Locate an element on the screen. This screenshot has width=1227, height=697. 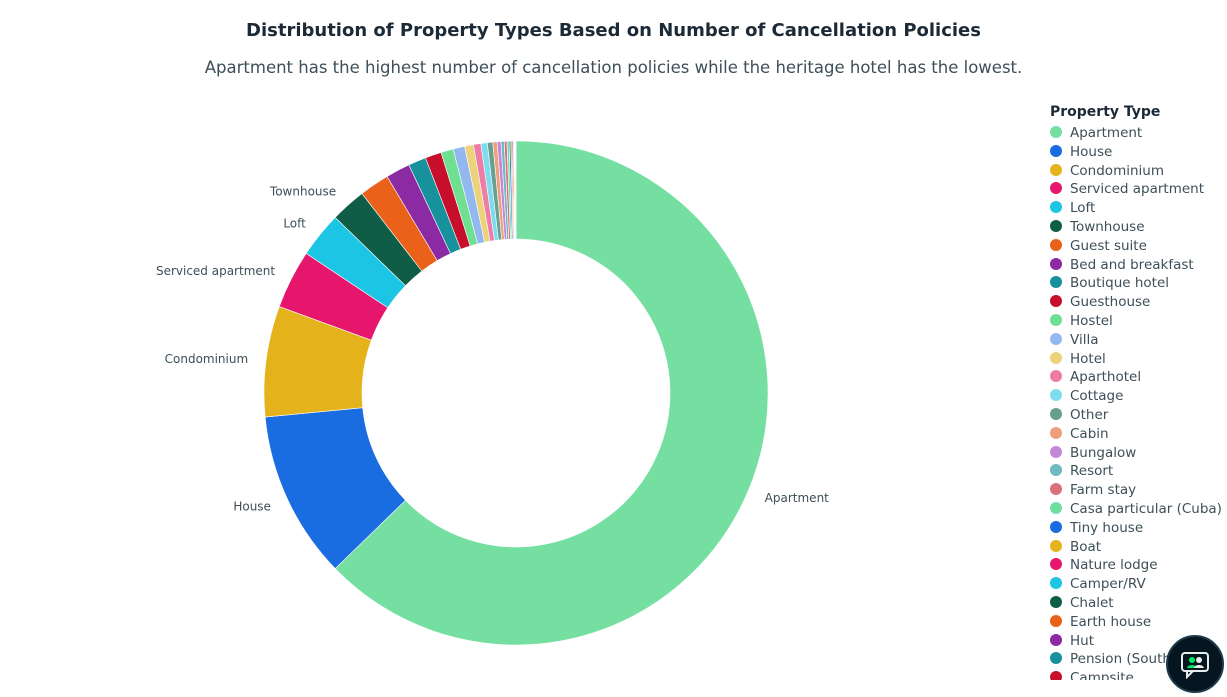
legend-item-apartment: Apartment is located at coordinates (1138, 133).